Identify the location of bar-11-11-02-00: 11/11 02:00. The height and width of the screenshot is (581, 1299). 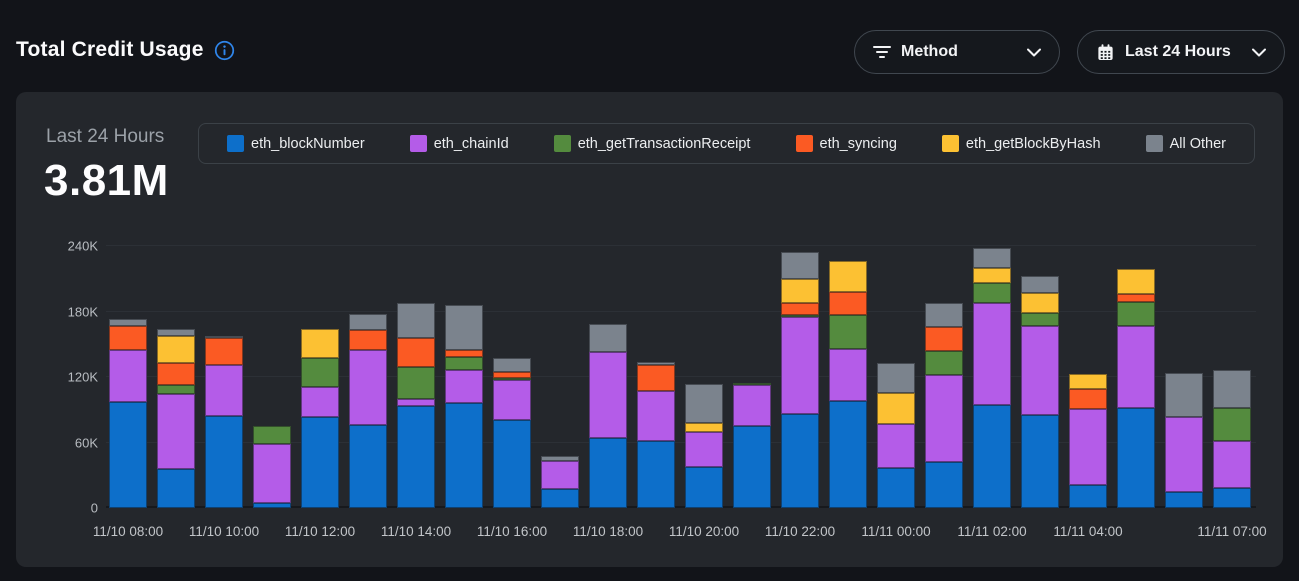
(992, 392).